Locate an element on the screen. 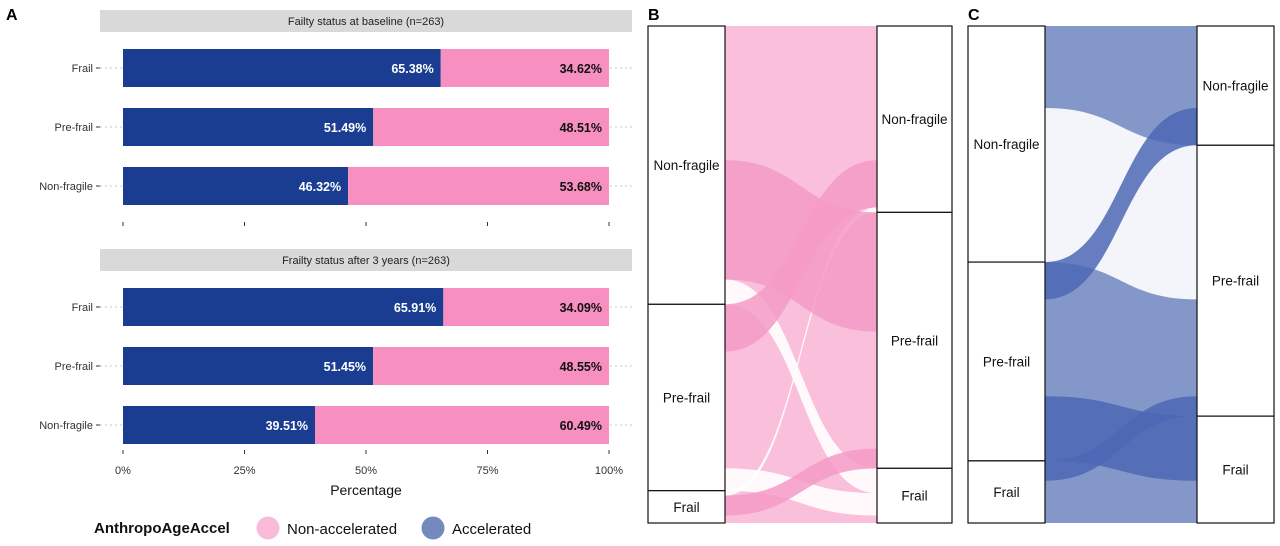 The height and width of the screenshot is (546, 1280). x-tick-label: 75% is located at coordinates (487, 471).